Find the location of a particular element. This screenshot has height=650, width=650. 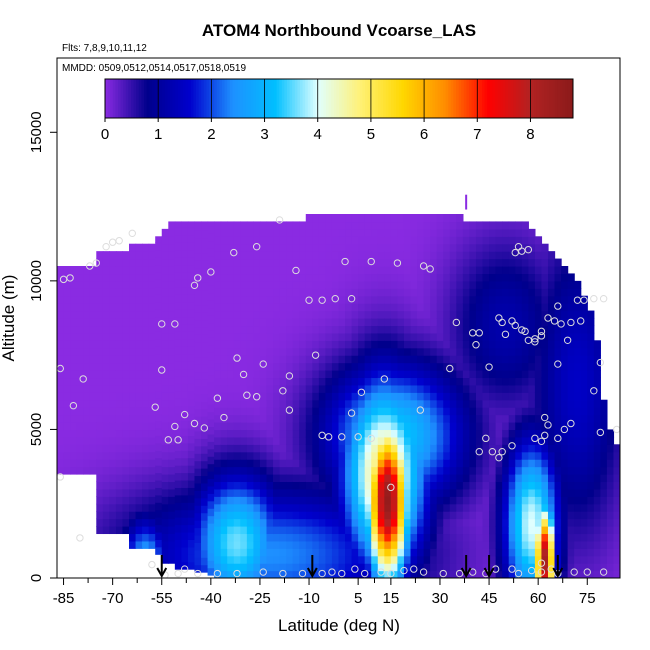

x-tick-label: -10 is located at coordinates (309, 598).